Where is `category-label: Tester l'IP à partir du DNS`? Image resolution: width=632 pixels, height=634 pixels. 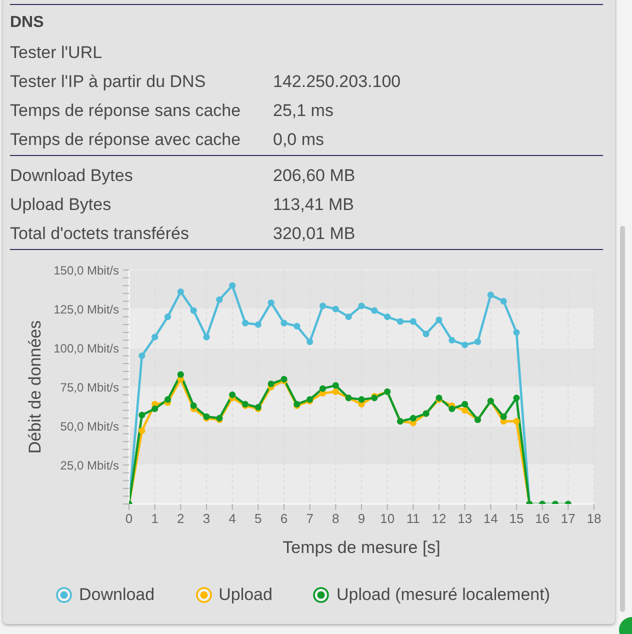
category-label: Tester l'IP à partir du DNS is located at coordinates (108, 82).